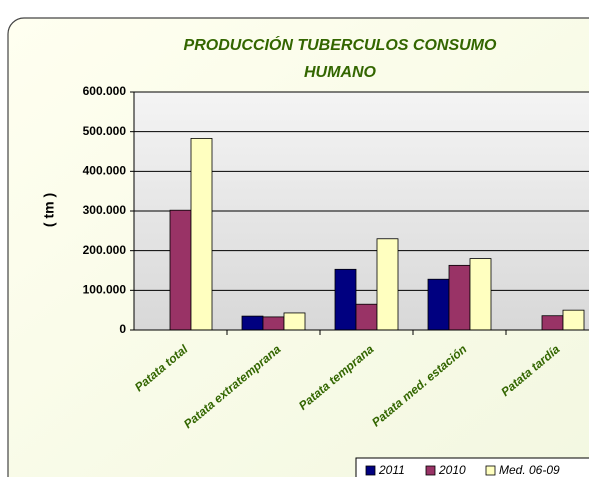 The height and width of the screenshot is (477, 589). I want to click on legend-box, so click(472, 467).